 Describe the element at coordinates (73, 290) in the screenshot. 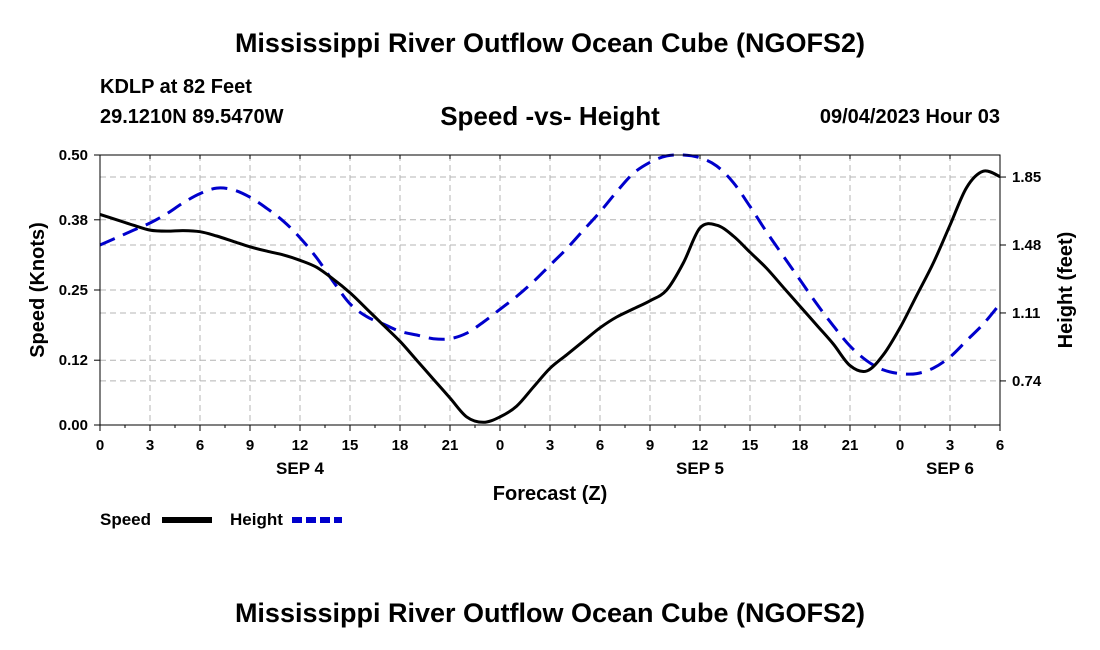

I see `y-tick-label: 0.25` at that location.